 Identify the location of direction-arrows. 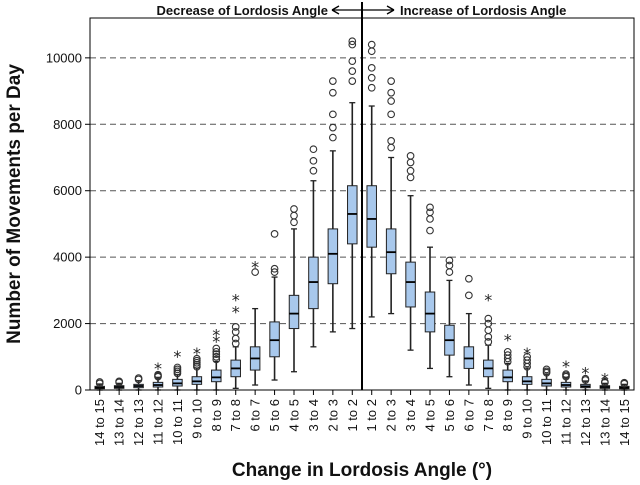
(363, 10).